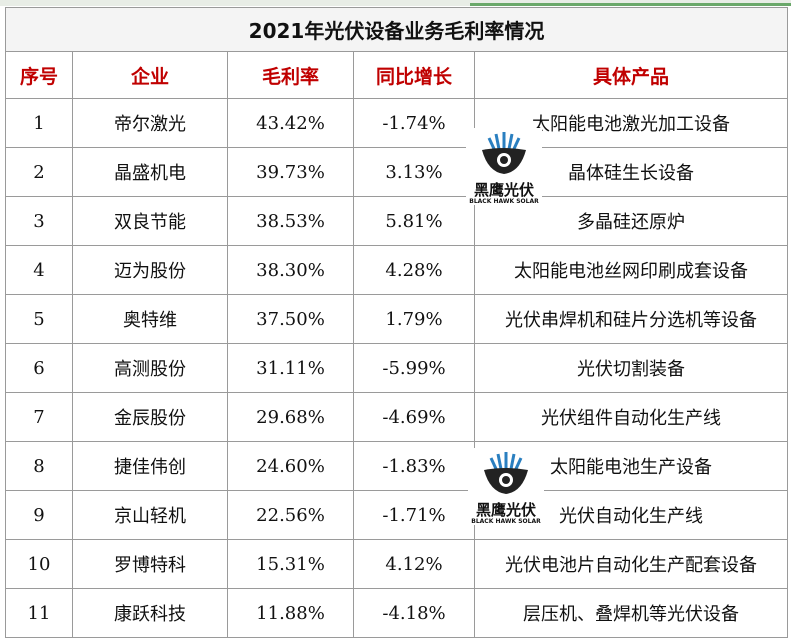  Describe the element at coordinates (631, 368) in the screenshot. I see `cell-product: 光伏切割装备` at that location.